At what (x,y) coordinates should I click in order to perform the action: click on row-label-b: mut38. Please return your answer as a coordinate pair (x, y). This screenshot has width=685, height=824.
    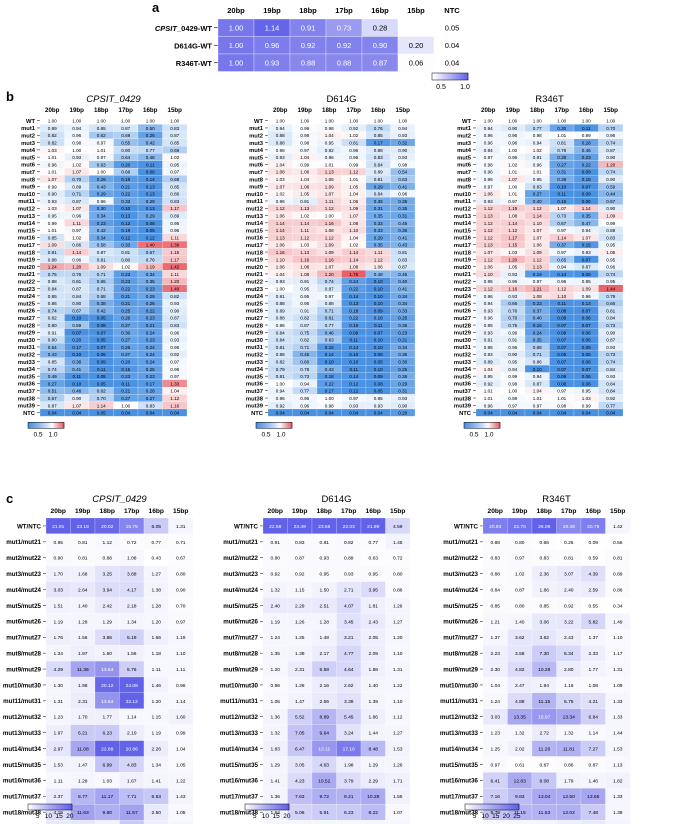
    Looking at the image, I should click on (463, 399).